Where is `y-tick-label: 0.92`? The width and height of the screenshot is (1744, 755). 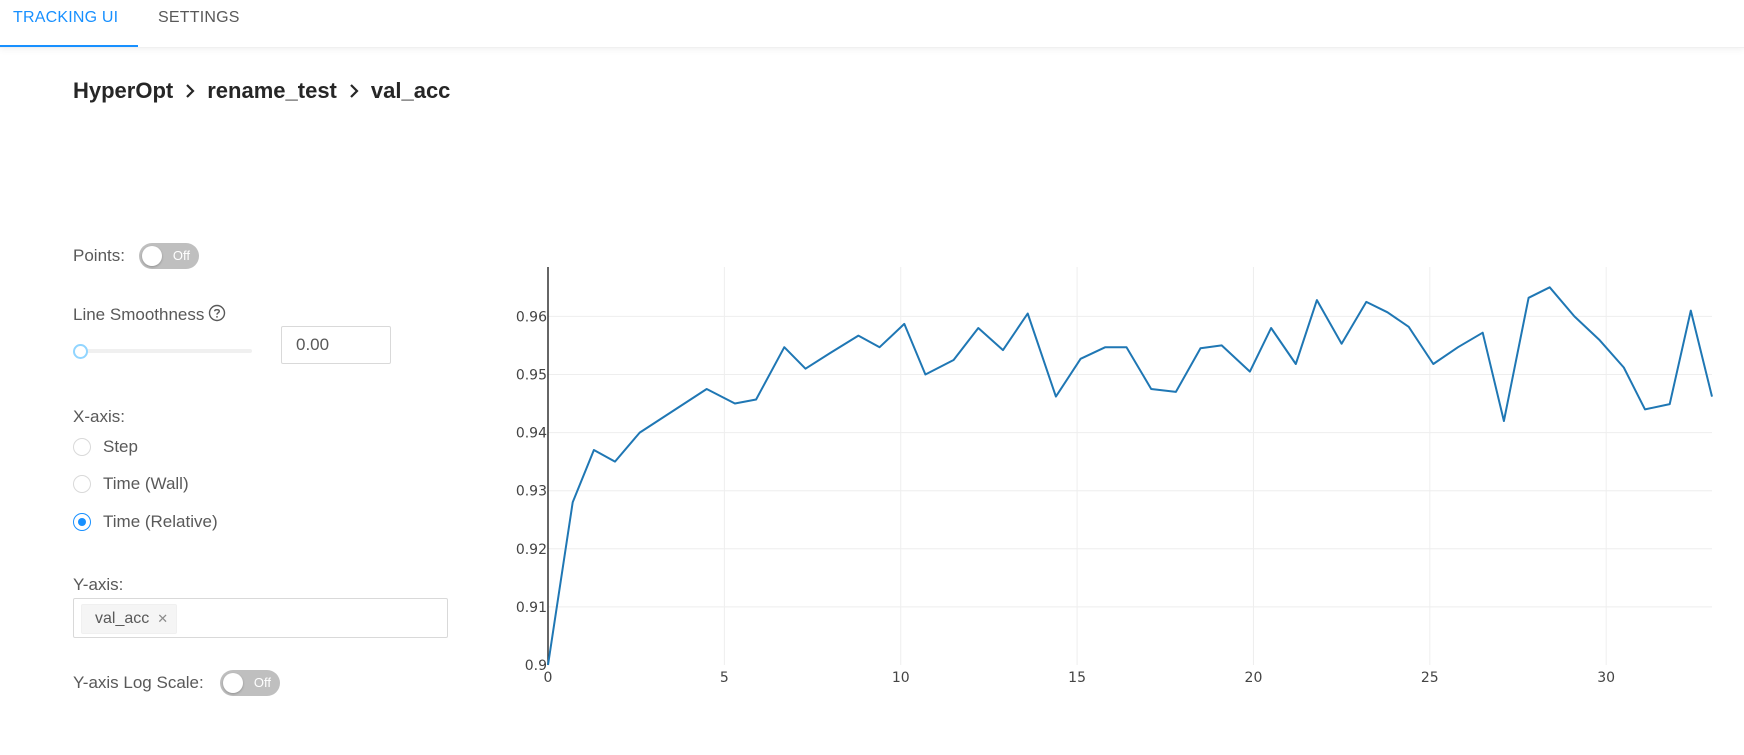
y-tick-label: 0.92 is located at coordinates (531, 550).